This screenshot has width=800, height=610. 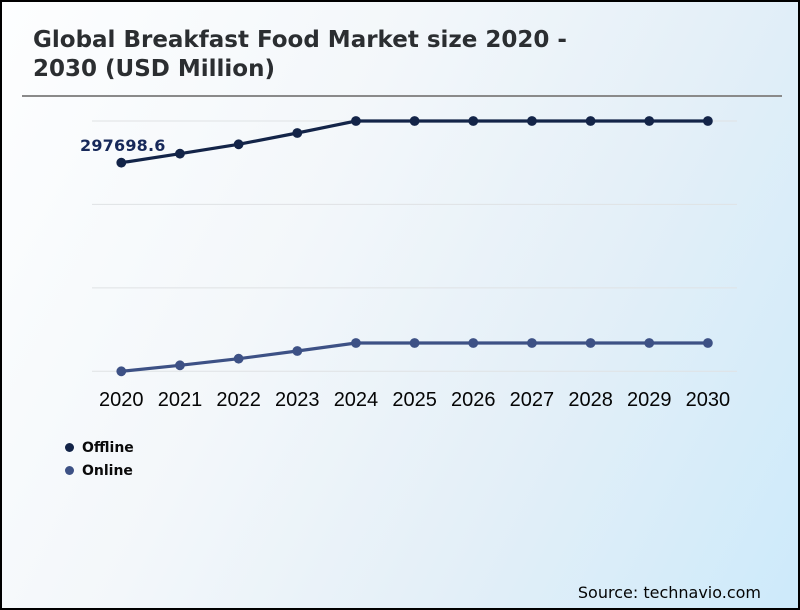 I want to click on legend-label-online: Online, so click(x=107, y=470).